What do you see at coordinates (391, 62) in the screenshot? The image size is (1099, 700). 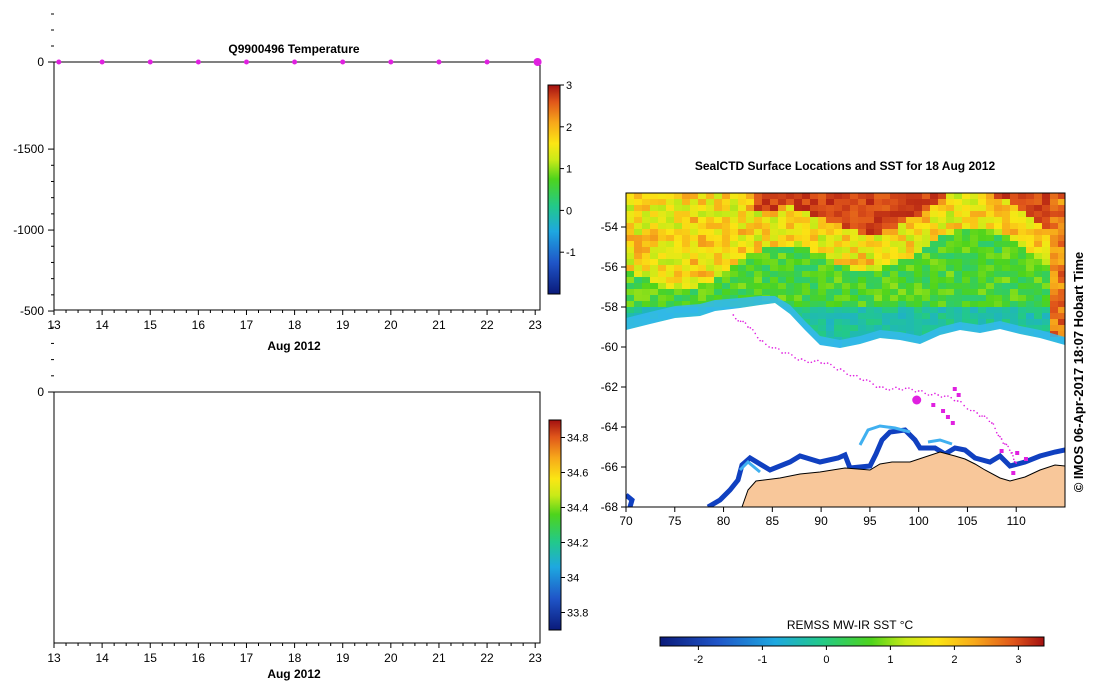 I see `profile-marker` at bounding box center [391, 62].